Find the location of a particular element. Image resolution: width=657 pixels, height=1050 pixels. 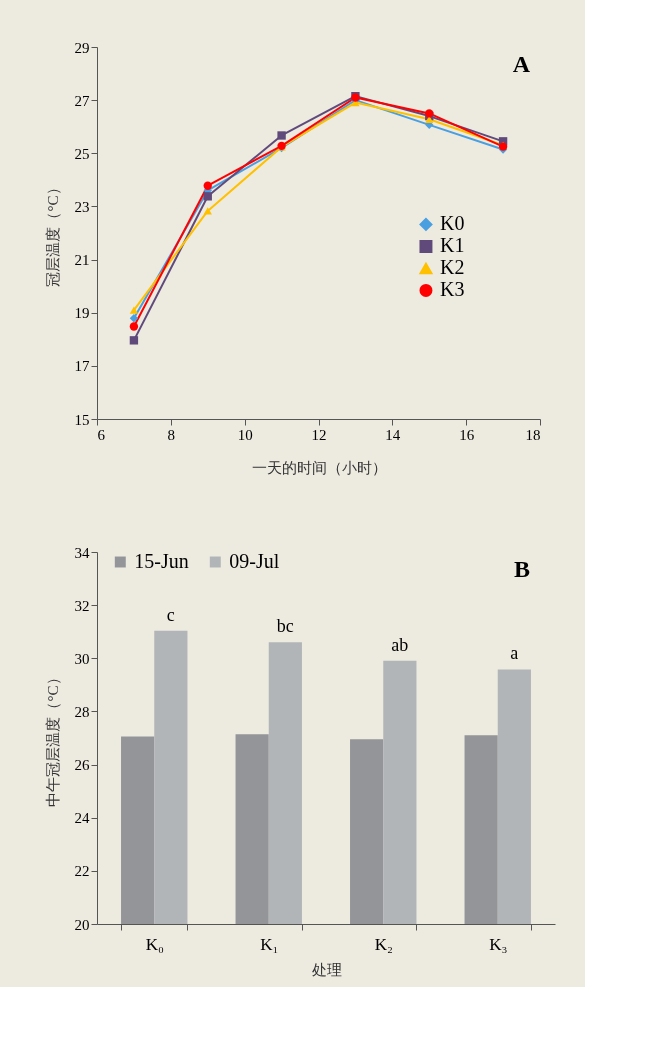

y-axis-title: 中午冠层温度（°C） is located at coordinates (52, 738).